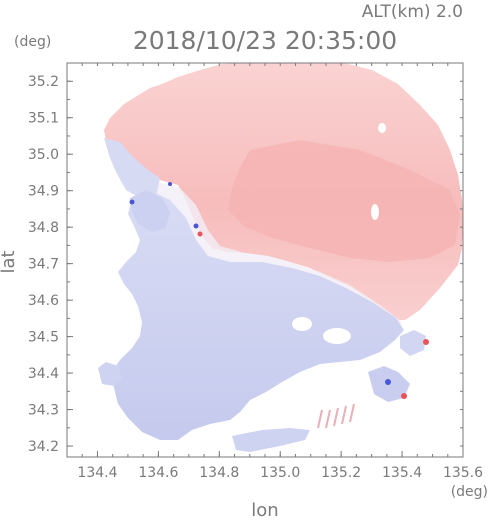  I want to click on y-unit-label: (deg), so click(32, 42).